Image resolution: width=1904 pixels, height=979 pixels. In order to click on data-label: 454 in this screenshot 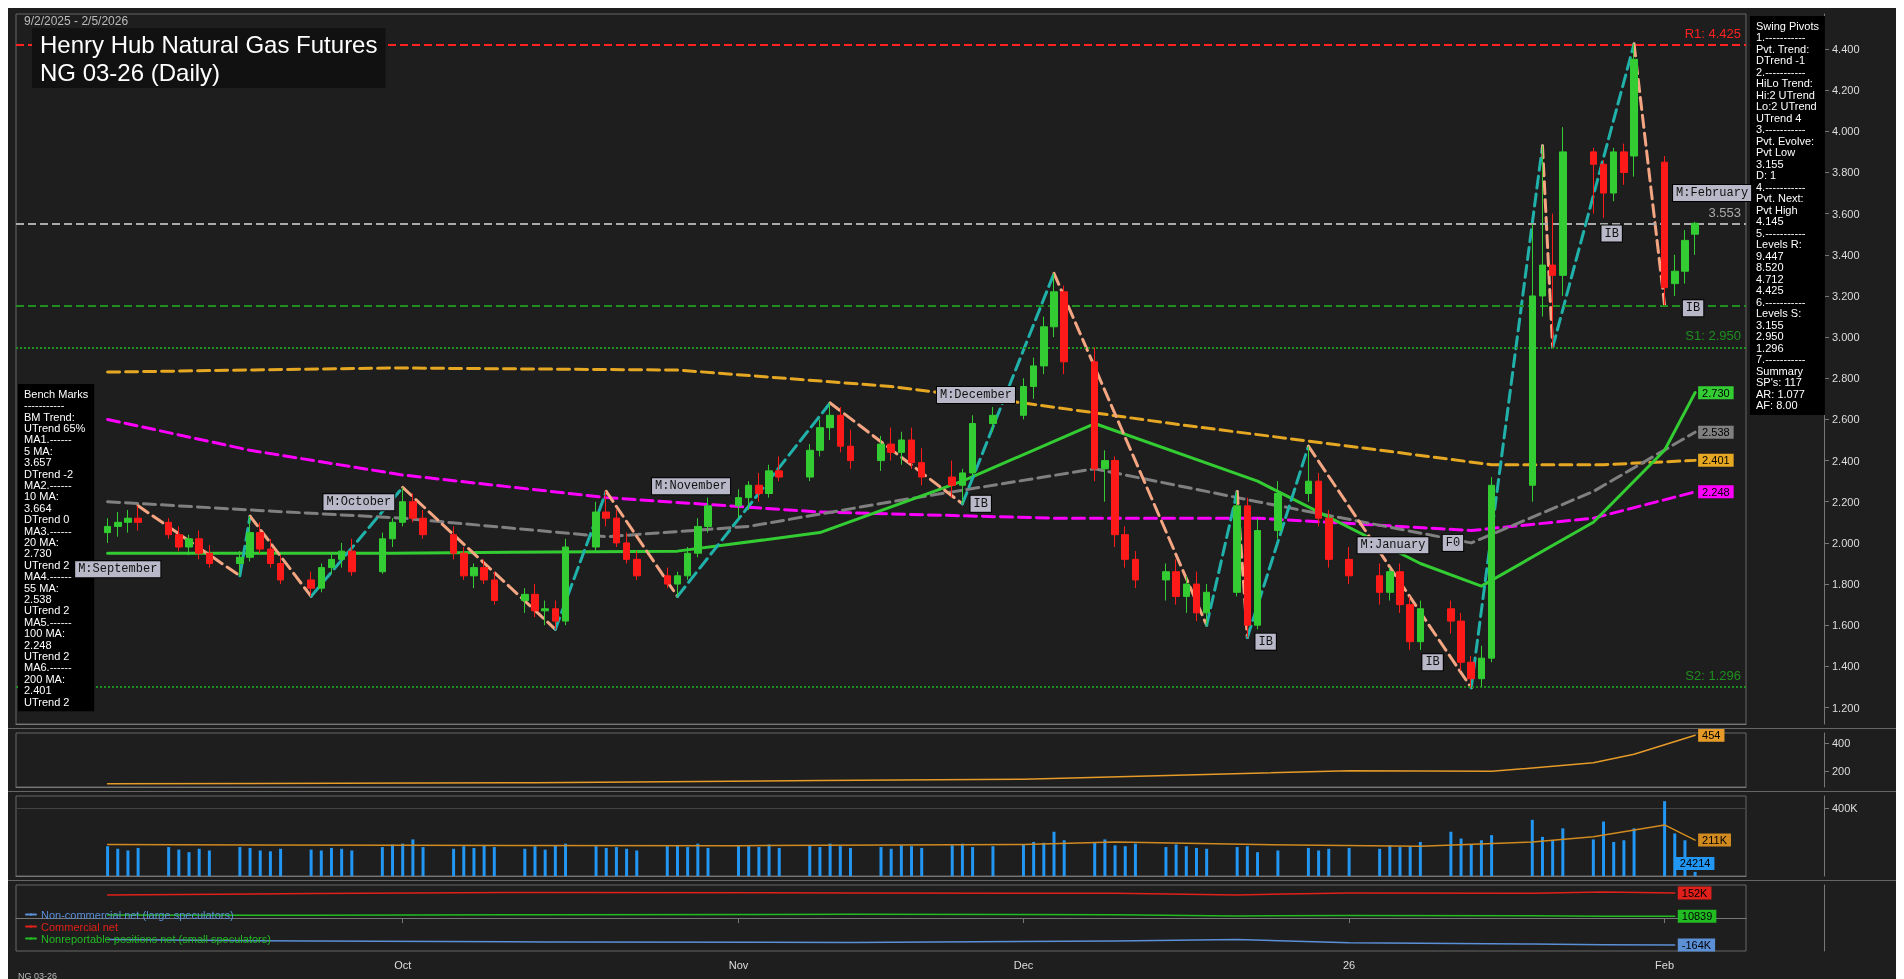, I will do `click(1711, 735)`.